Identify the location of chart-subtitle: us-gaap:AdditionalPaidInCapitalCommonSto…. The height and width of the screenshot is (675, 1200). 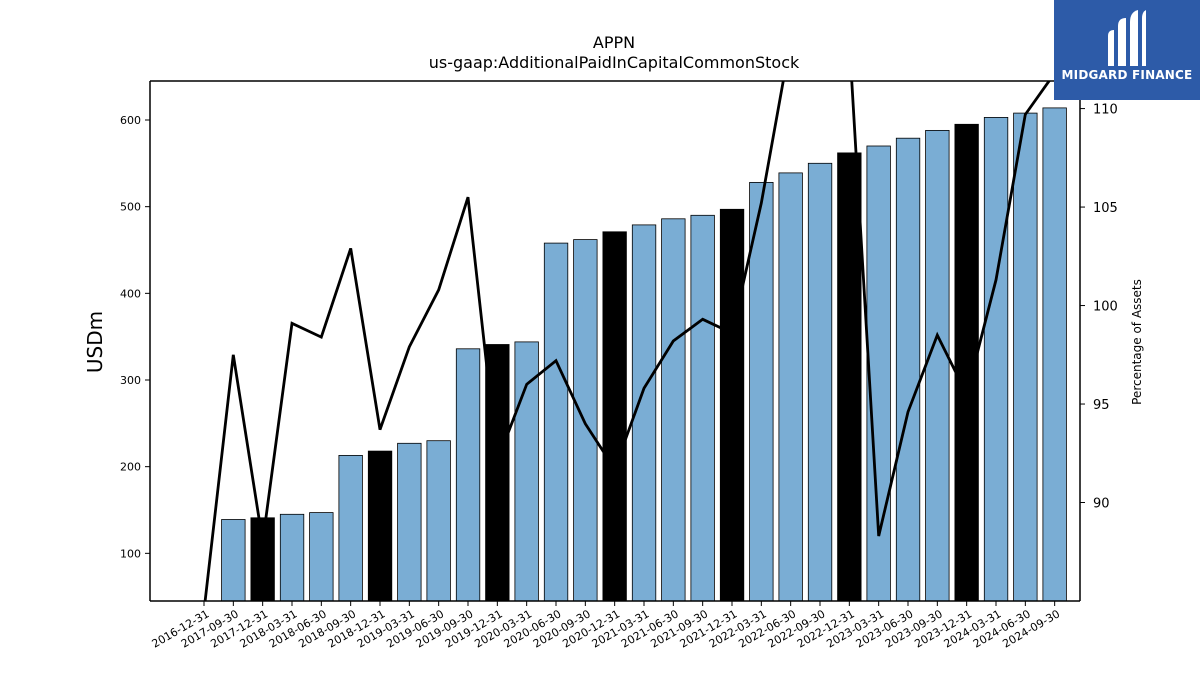
(614, 62).